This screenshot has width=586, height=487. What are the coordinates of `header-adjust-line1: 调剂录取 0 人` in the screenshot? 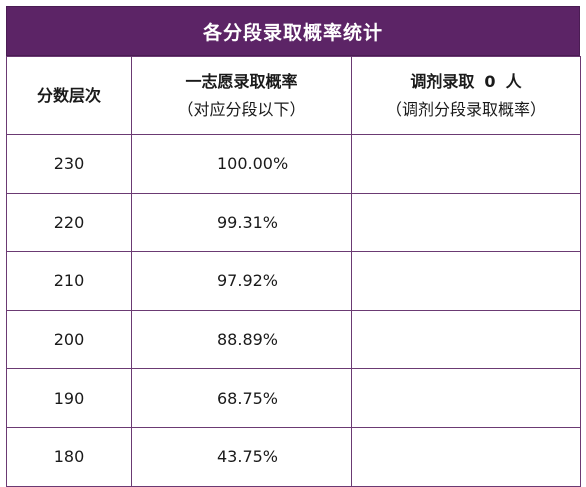 It's located at (466, 82).